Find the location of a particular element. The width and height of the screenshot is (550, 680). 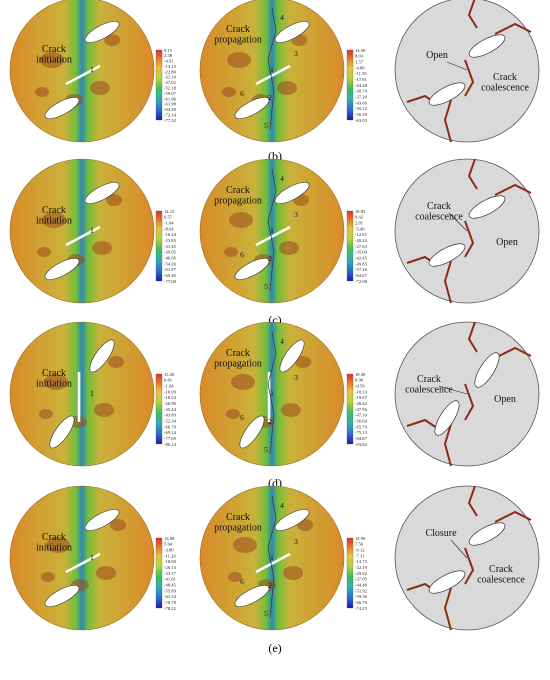

sketch-disk: Crack coalescence Open is located at coordinates (467, 231).